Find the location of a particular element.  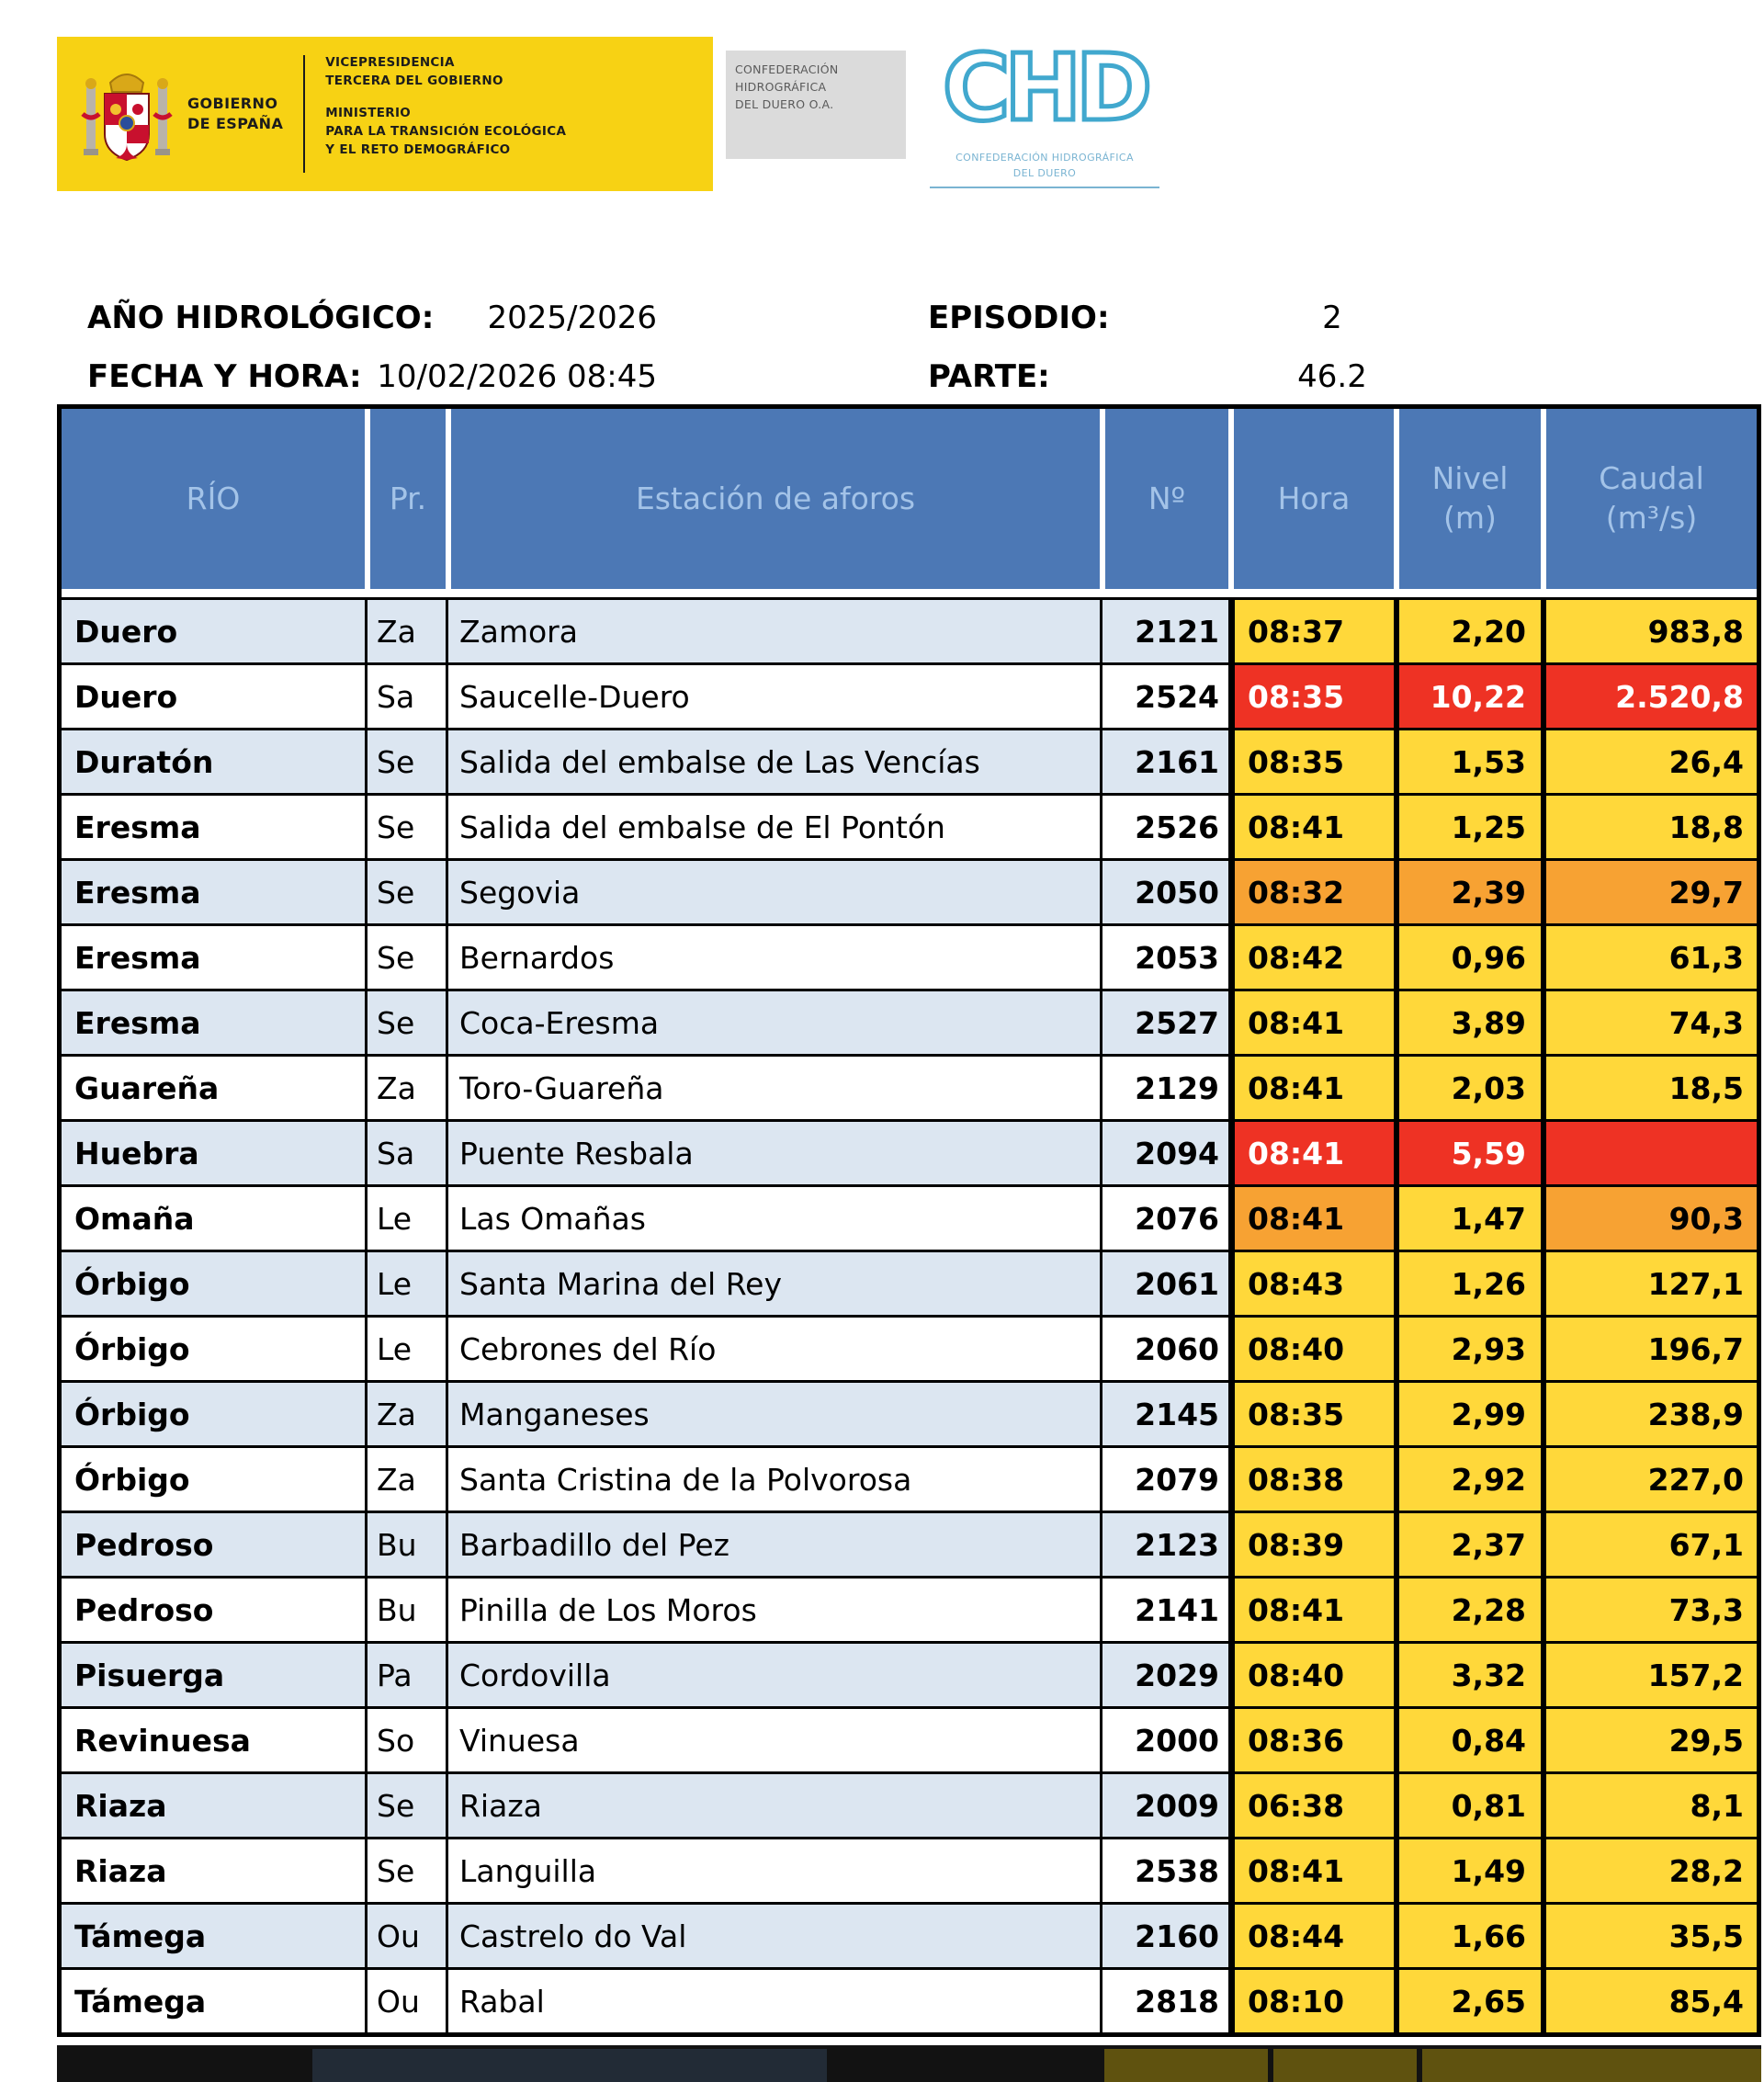

cell-estacion: Cebrones del Río is located at coordinates (773, 1349).